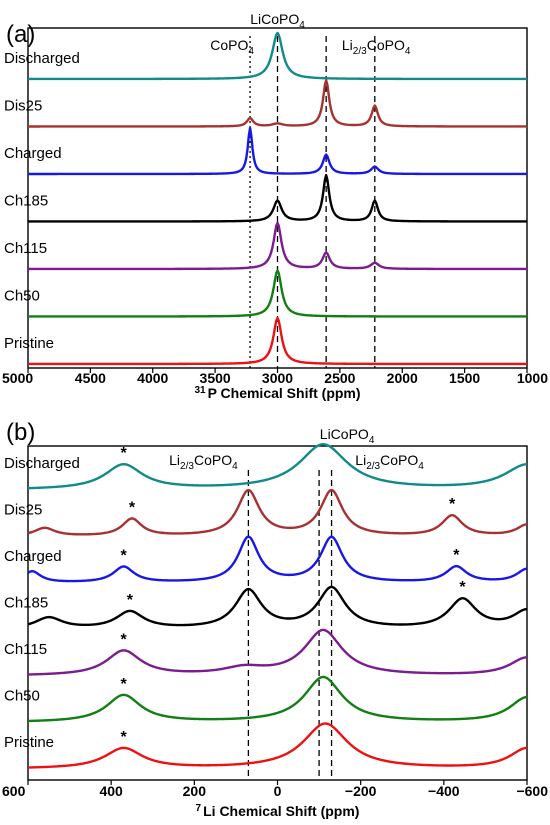 This screenshot has width=550, height=825. What do you see at coordinates (20, 432) in the screenshot?
I see `panel-label: (b)` at bounding box center [20, 432].